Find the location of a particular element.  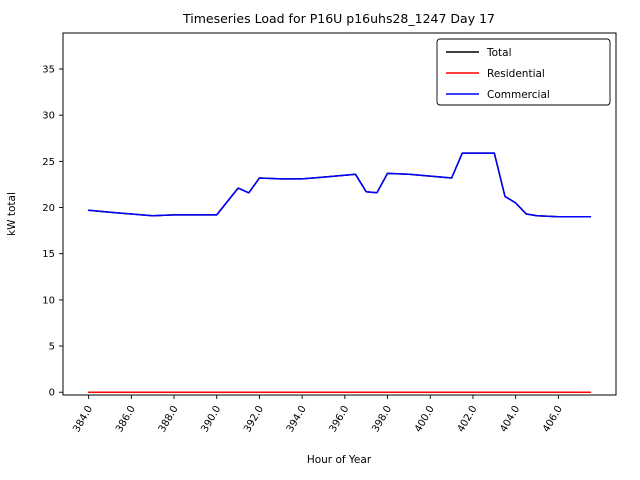

x-axis-label: Hour of Year is located at coordinates (339, 460).